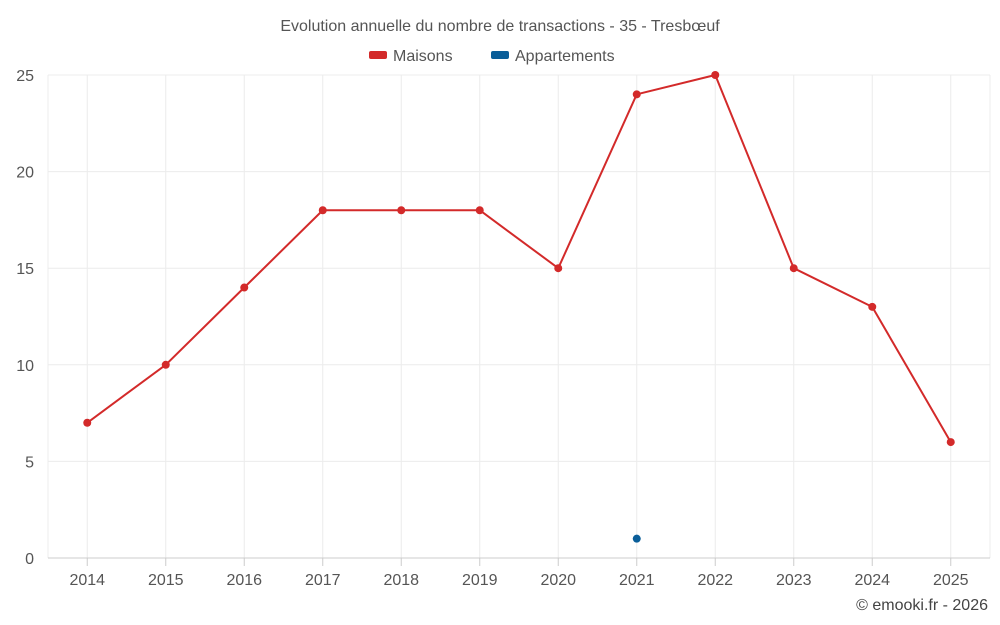 The width and height of the screenshot is (1000, 625). I want to click on data-point-appartements, so click(636, 538).